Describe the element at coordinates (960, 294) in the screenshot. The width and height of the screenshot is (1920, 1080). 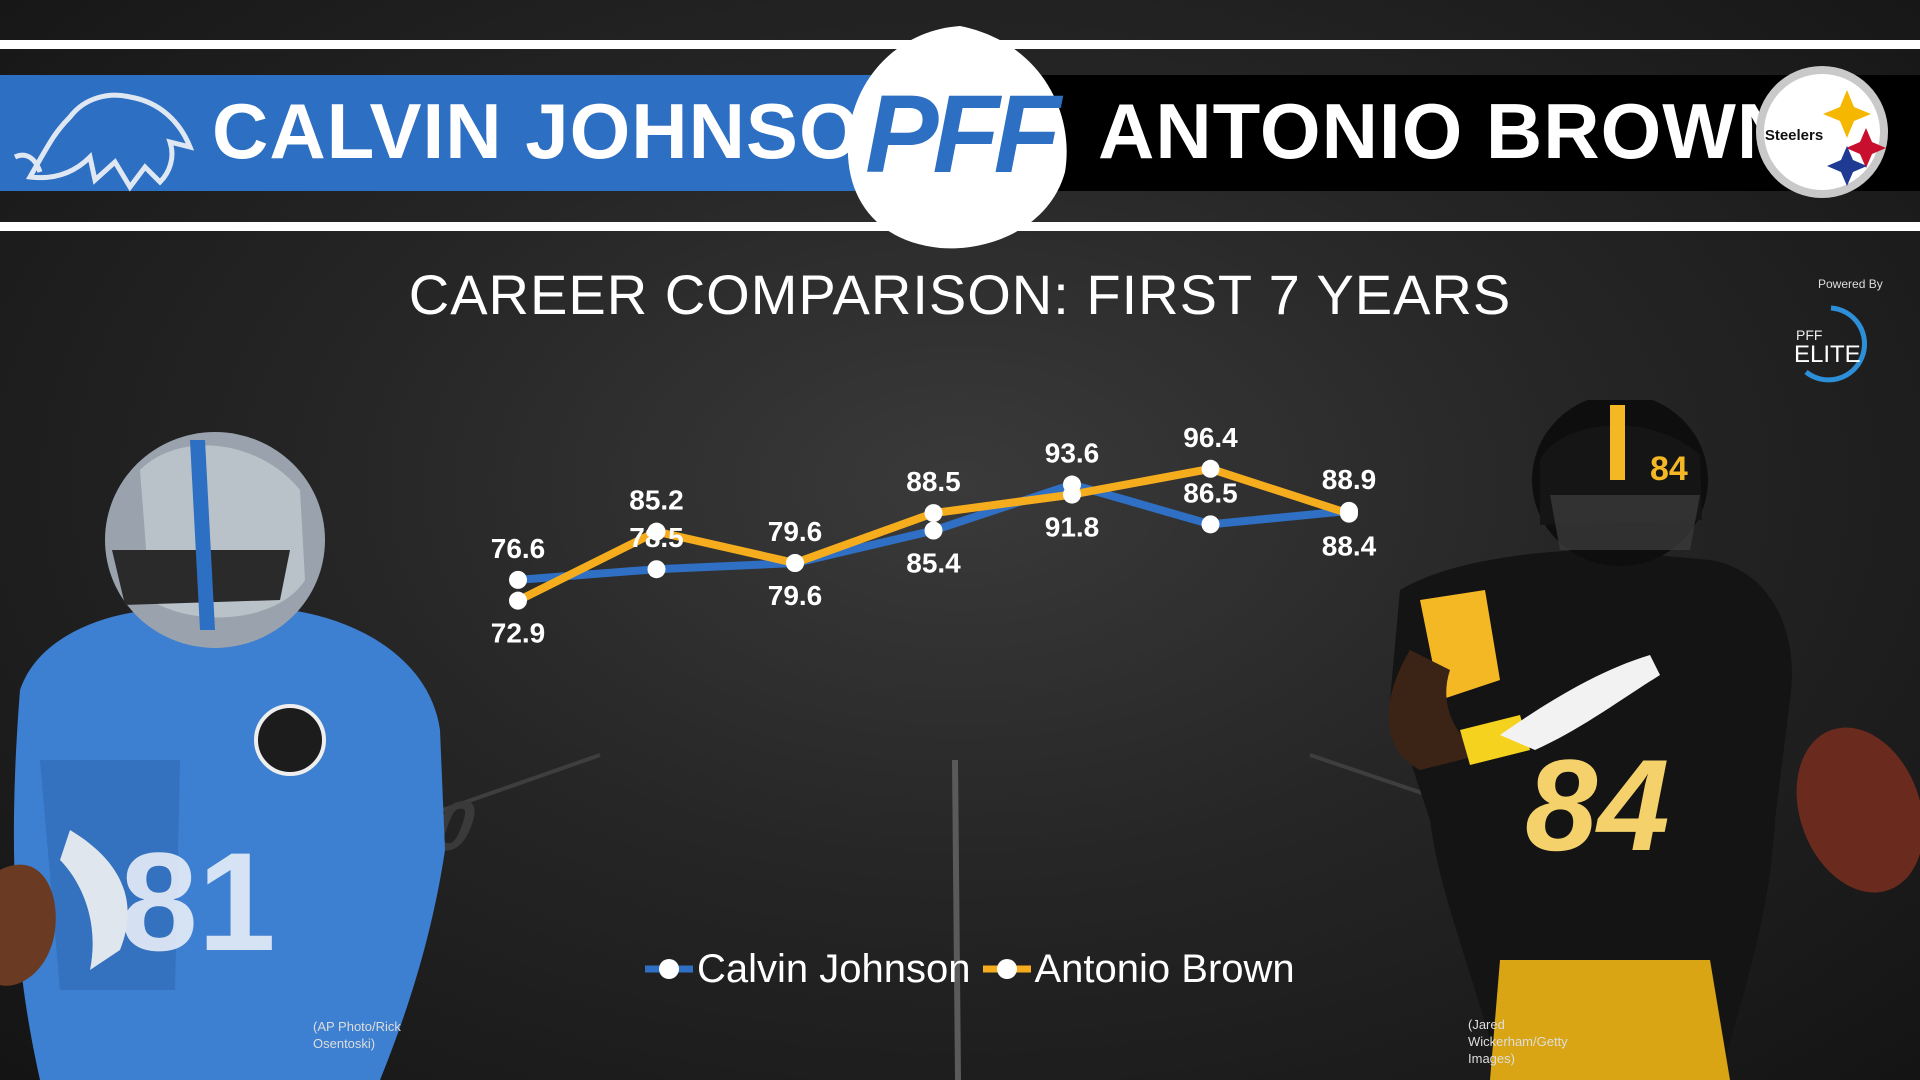
I see `chart-title: CAREER COMPARISON: FIRST 7 YEARS` at that location.